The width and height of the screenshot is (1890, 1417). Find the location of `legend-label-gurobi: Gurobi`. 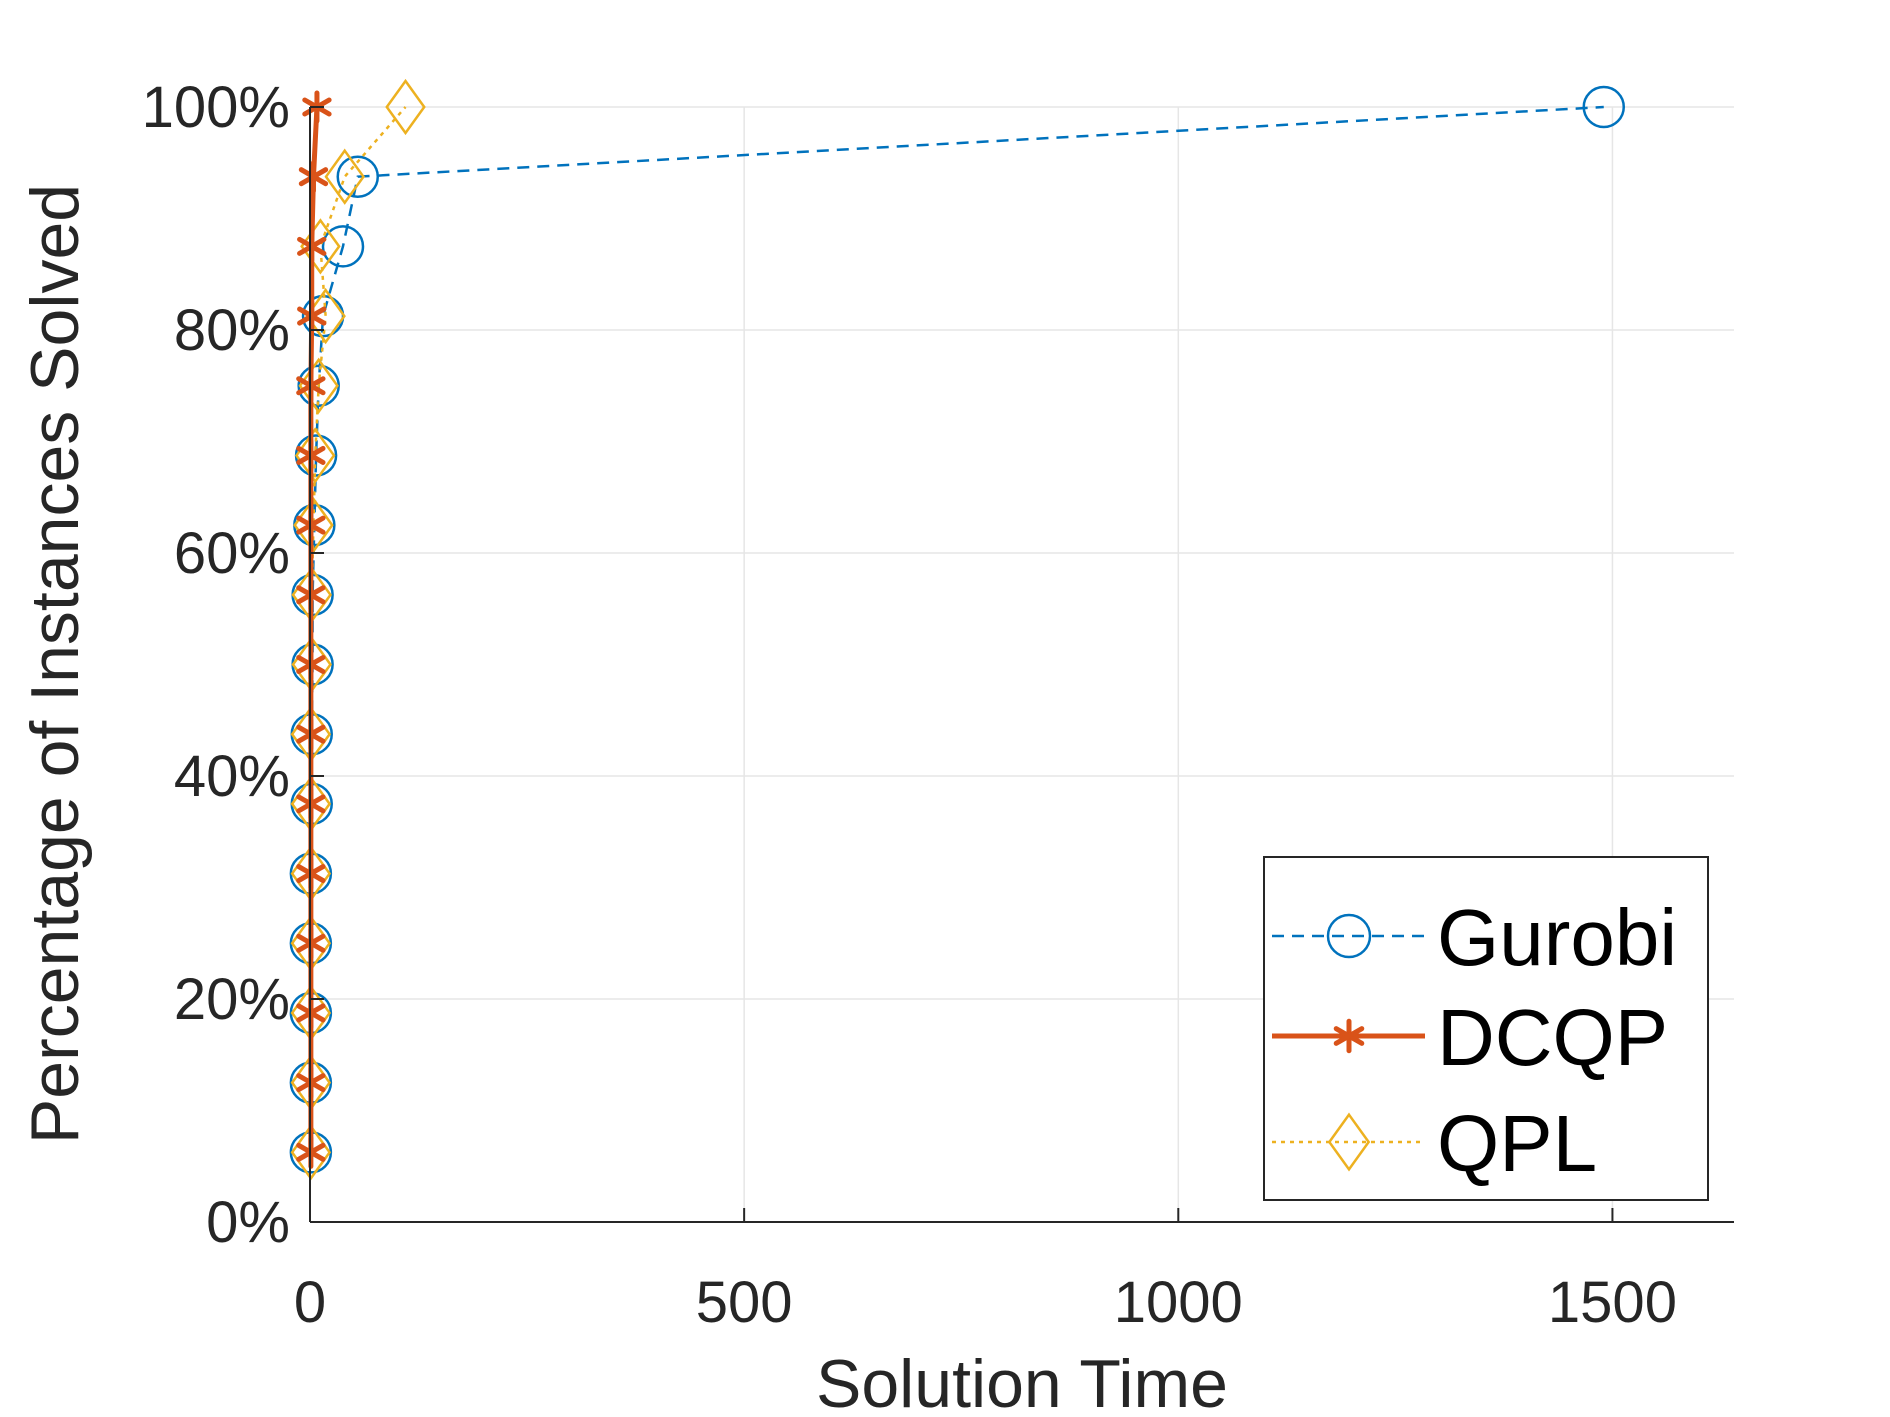

legend-label-gurobi: Gurobi is located at coordinates (1557, 937).